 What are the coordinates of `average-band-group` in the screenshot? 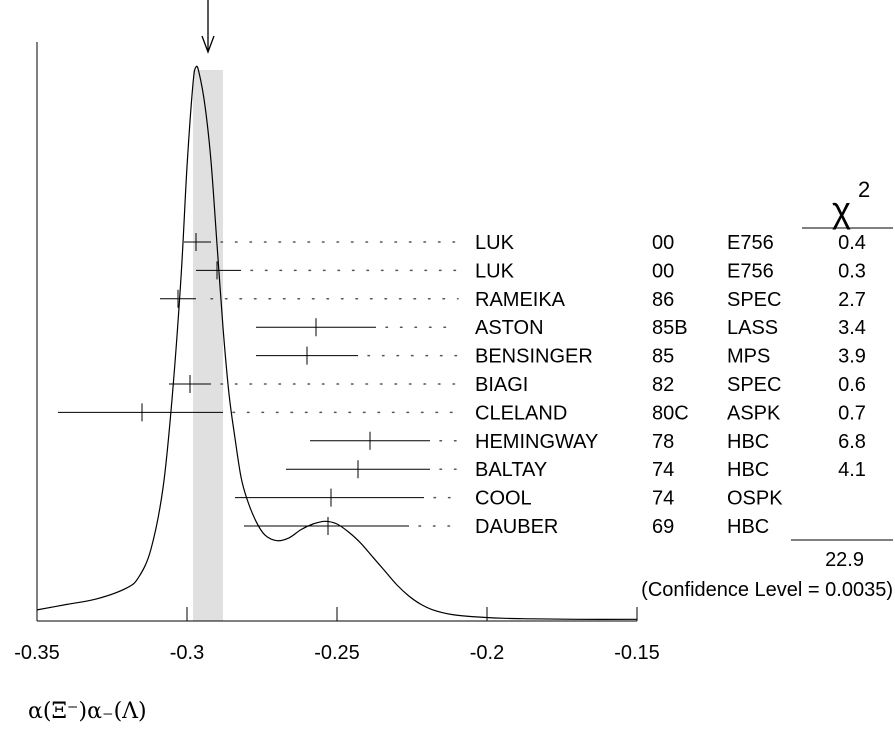 It's located at (208, 345).